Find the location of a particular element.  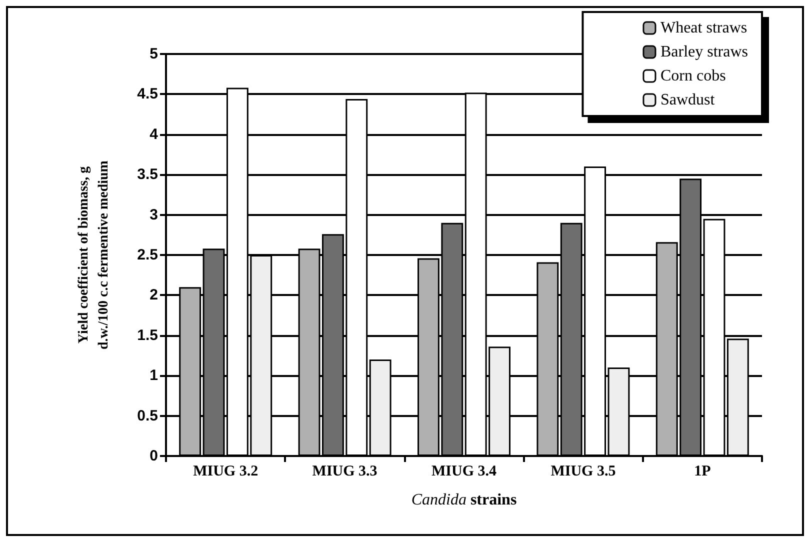

x-tick-label: 1P is located at coordinates (702, 472).